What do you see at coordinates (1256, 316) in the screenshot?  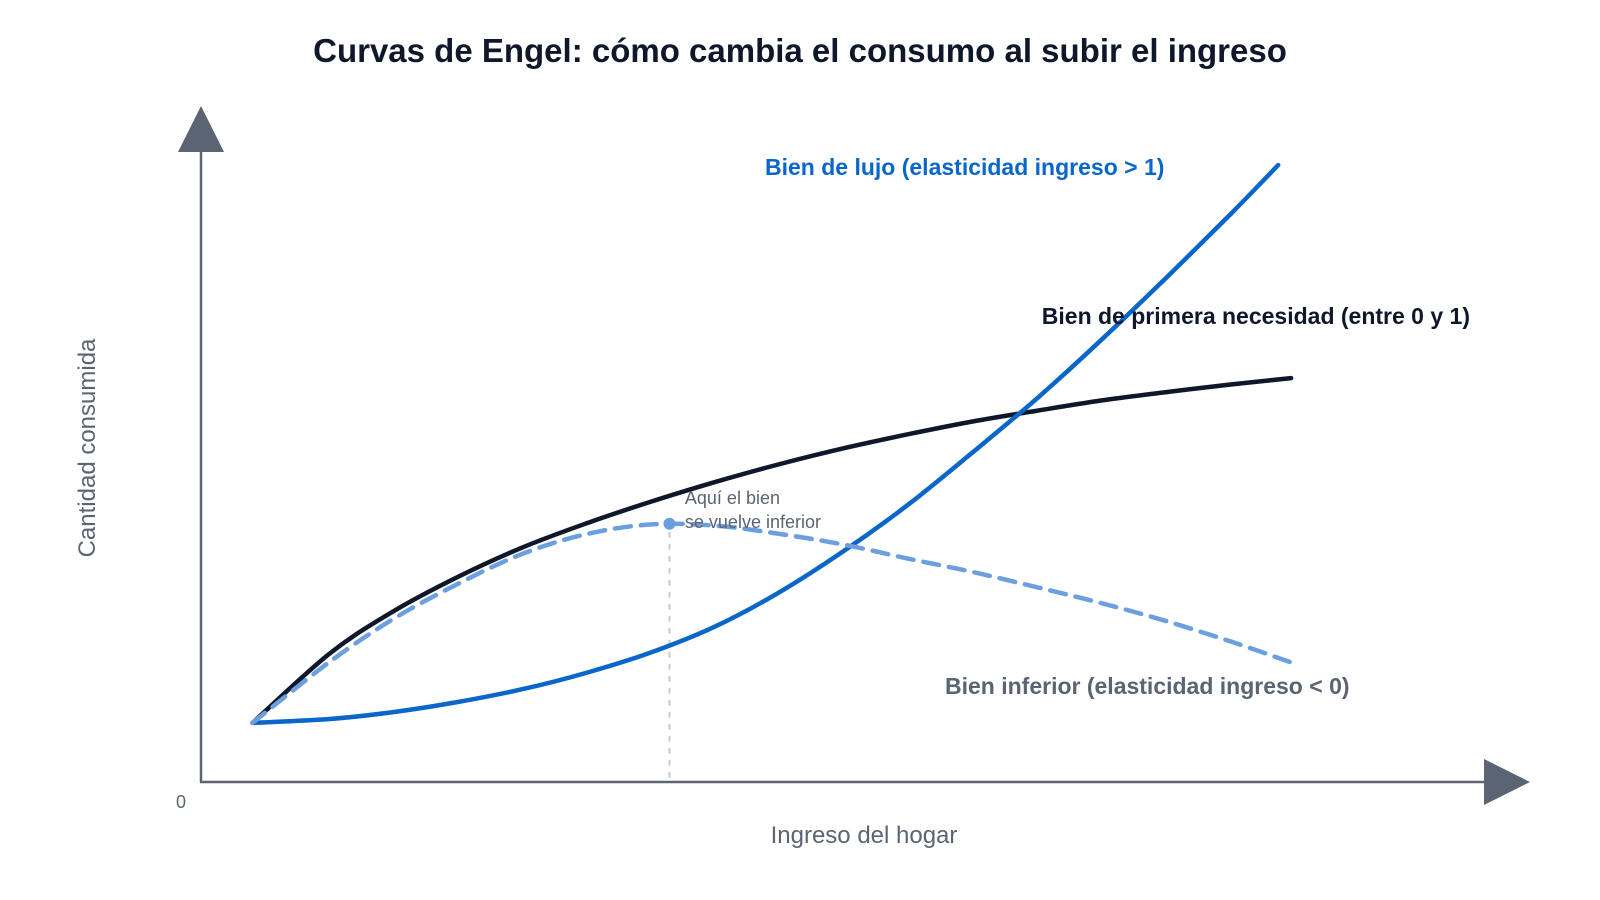 I see `series-label-necessity-good: Bien de primera necesidad (entre 0 y 1)` at bounding box center [1256, 316].